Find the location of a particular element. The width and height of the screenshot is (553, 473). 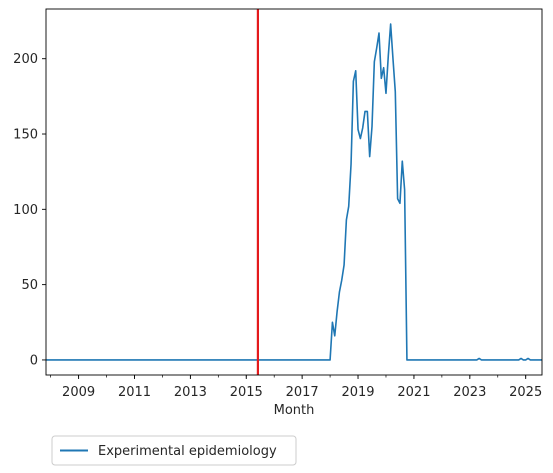

legend: Experimental epidemiology is located at coordinates (174, 450).